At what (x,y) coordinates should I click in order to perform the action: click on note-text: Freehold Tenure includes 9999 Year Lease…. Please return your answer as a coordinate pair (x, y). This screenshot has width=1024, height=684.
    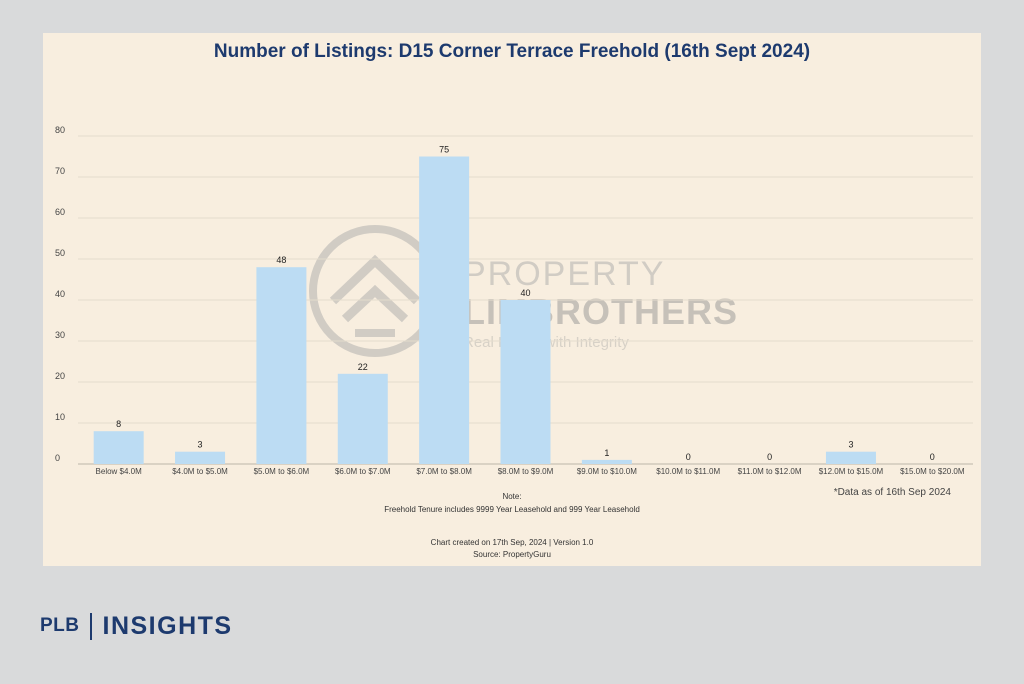
    Looking at the image, I should click on (512, 509).